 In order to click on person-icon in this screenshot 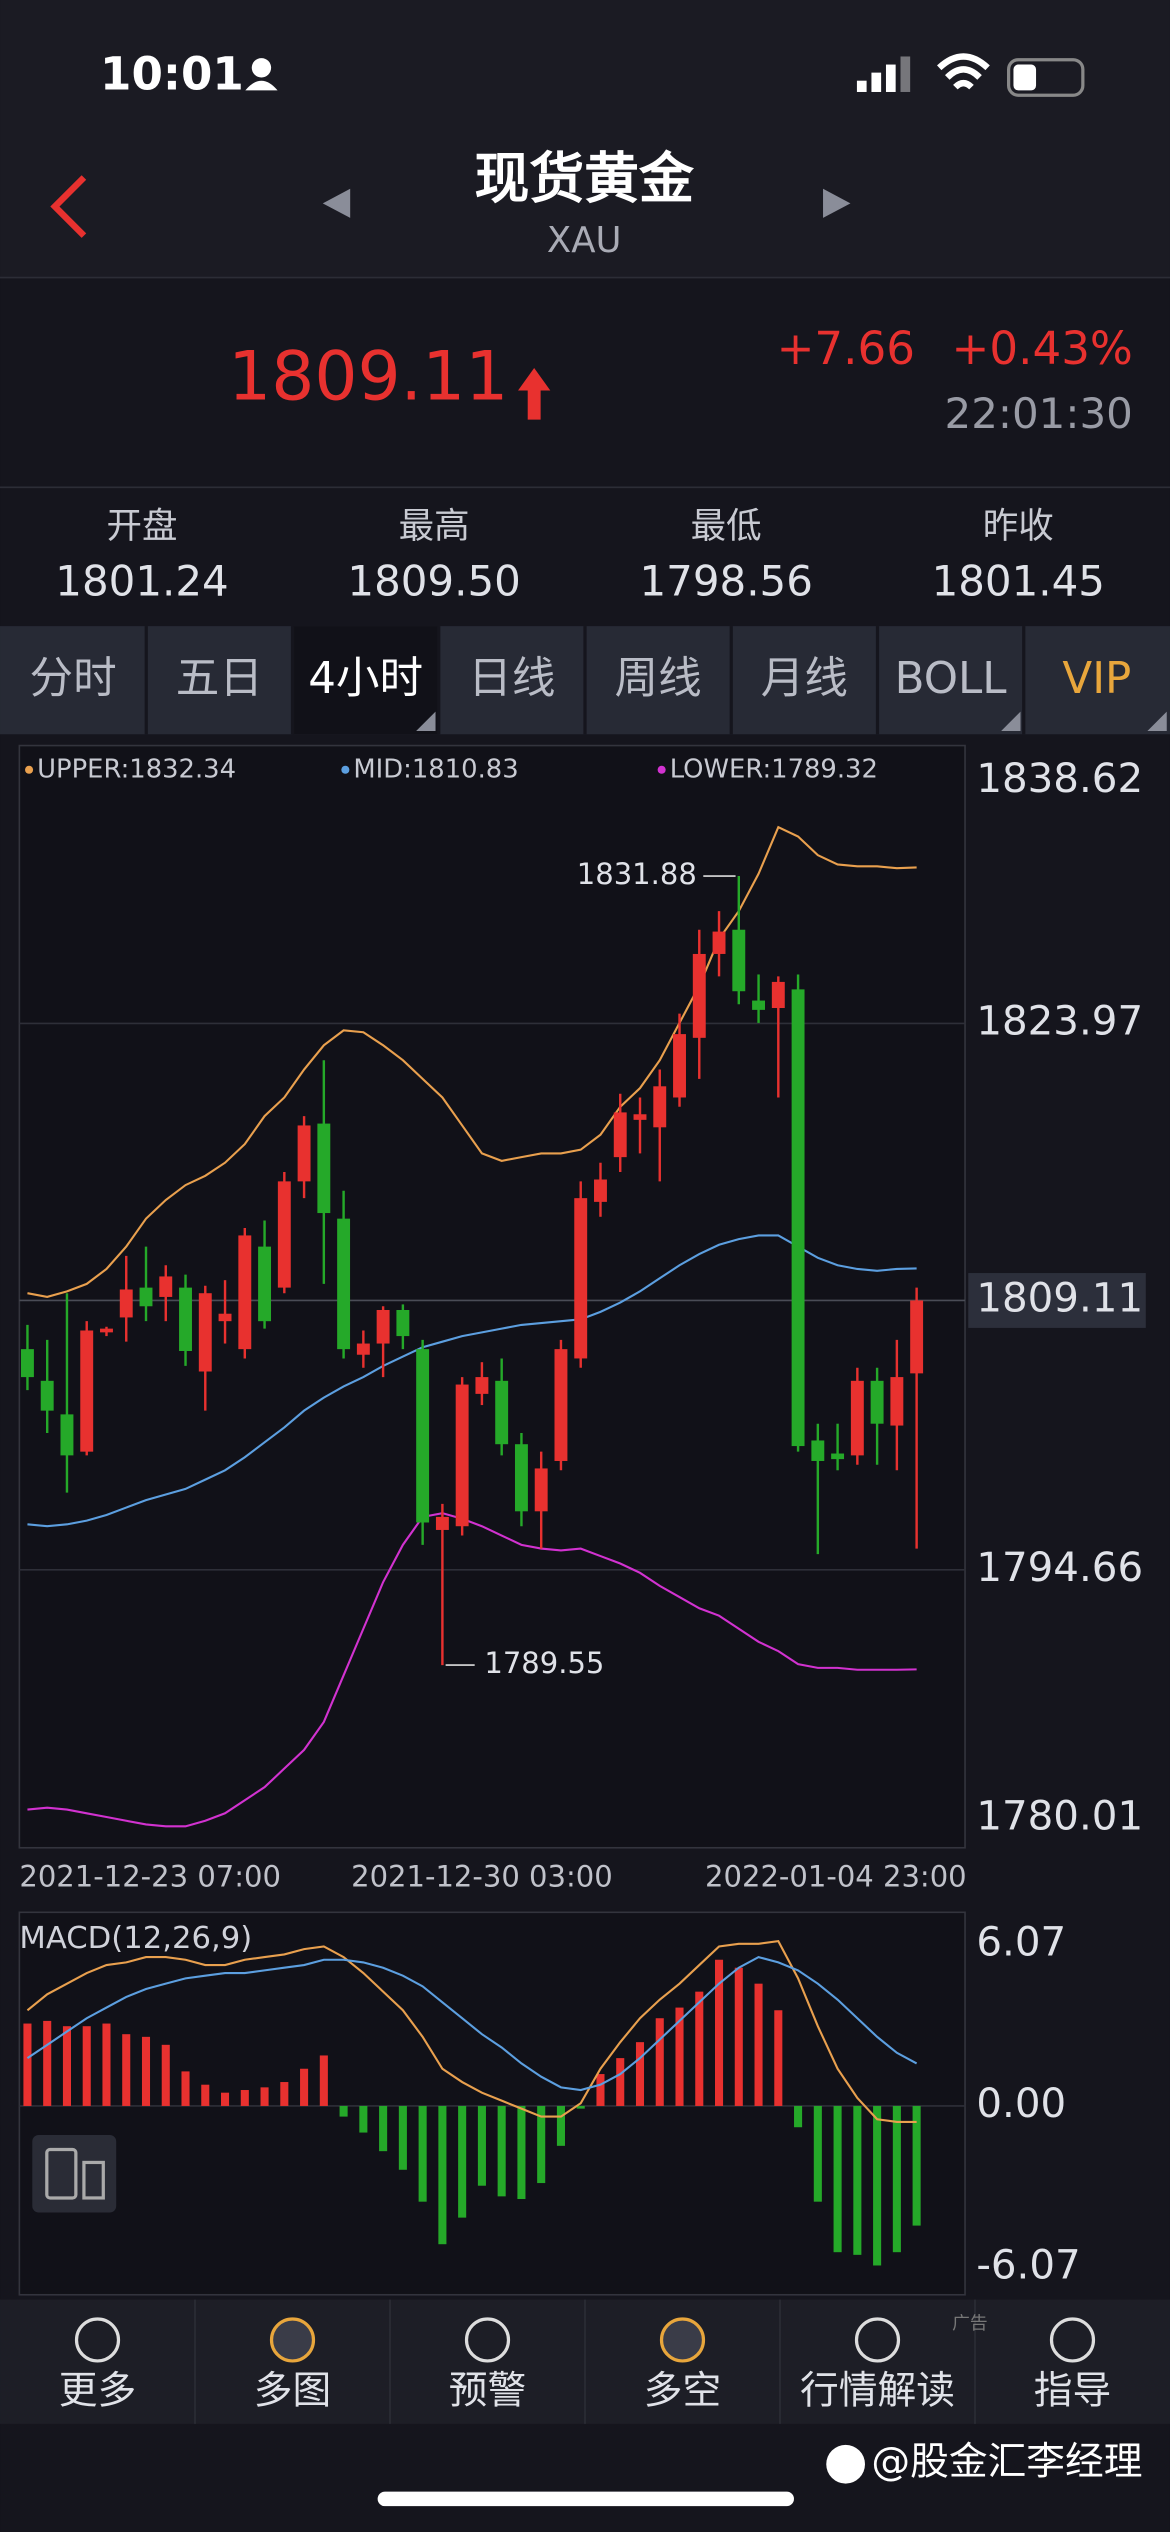, I will do `click(261, 68)`.